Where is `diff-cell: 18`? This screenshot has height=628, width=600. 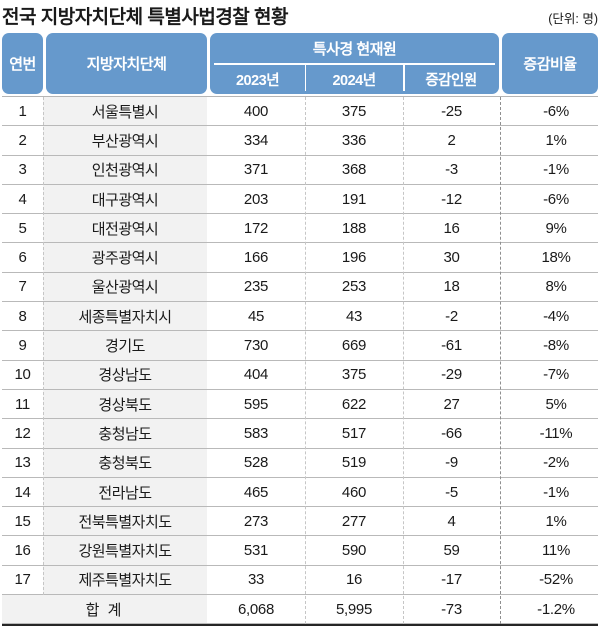 diff-cell: 18 is located at coordinates (451, 287).